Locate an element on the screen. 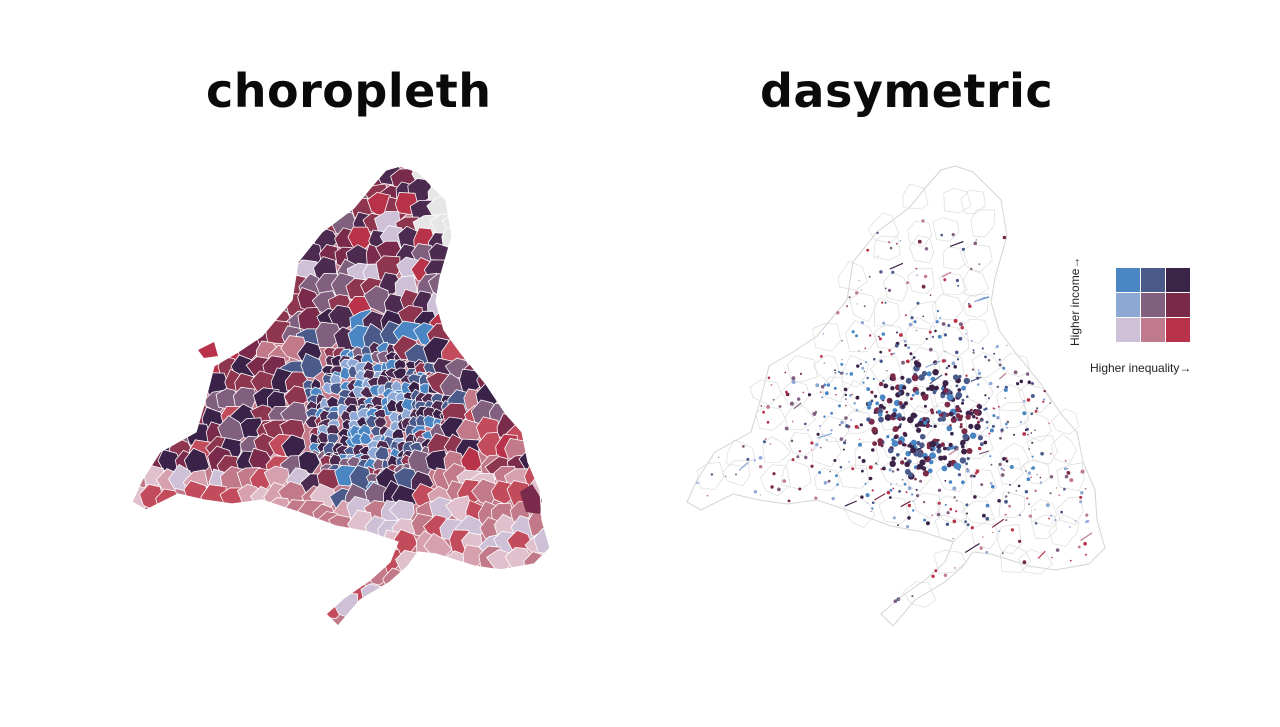  municipality-area is located at coordinates (312, 365).